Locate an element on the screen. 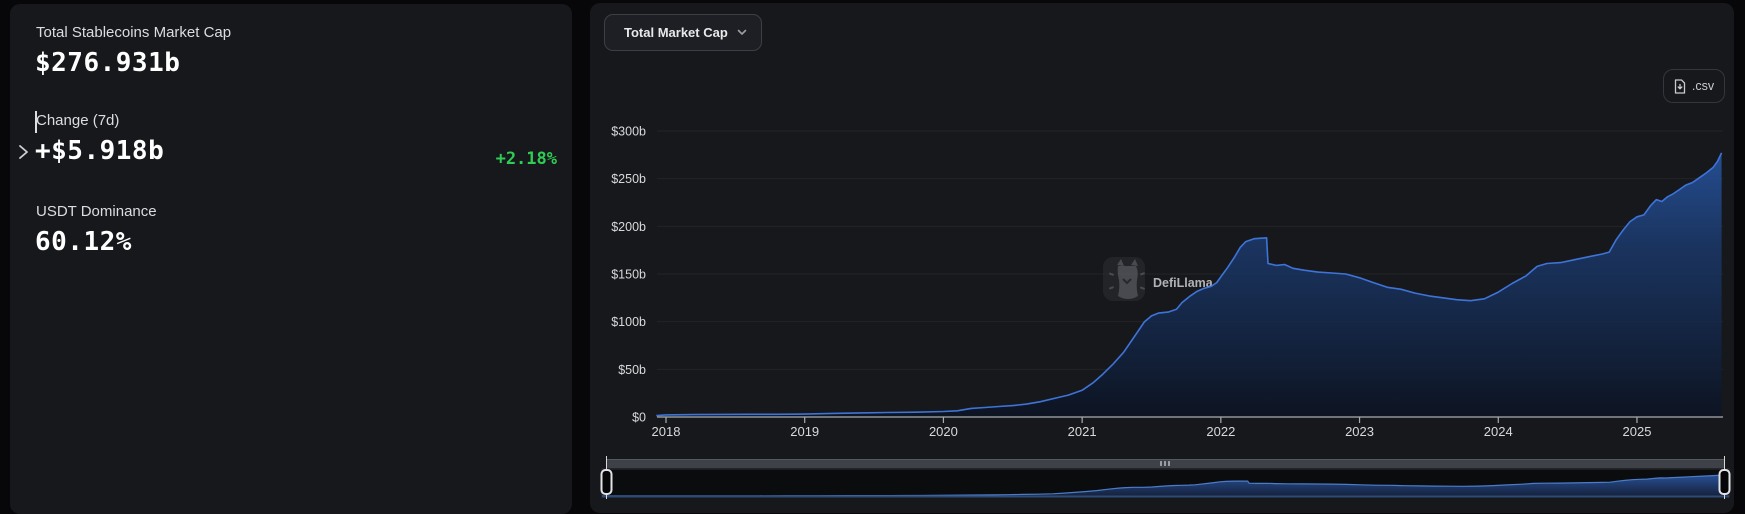 The image size is (1745, 514). x-tick-label: 2023 is located at coordinates (1359, 431).